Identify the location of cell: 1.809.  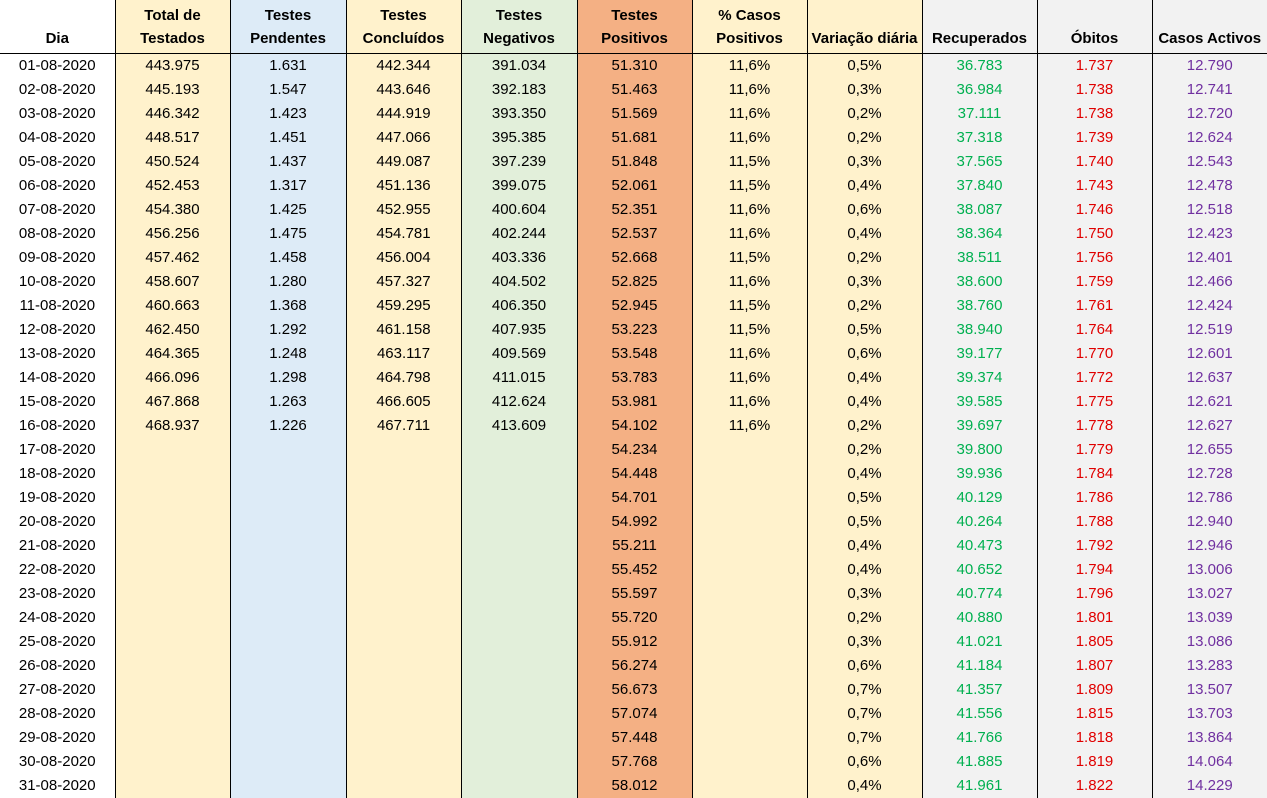
(1094, 690).